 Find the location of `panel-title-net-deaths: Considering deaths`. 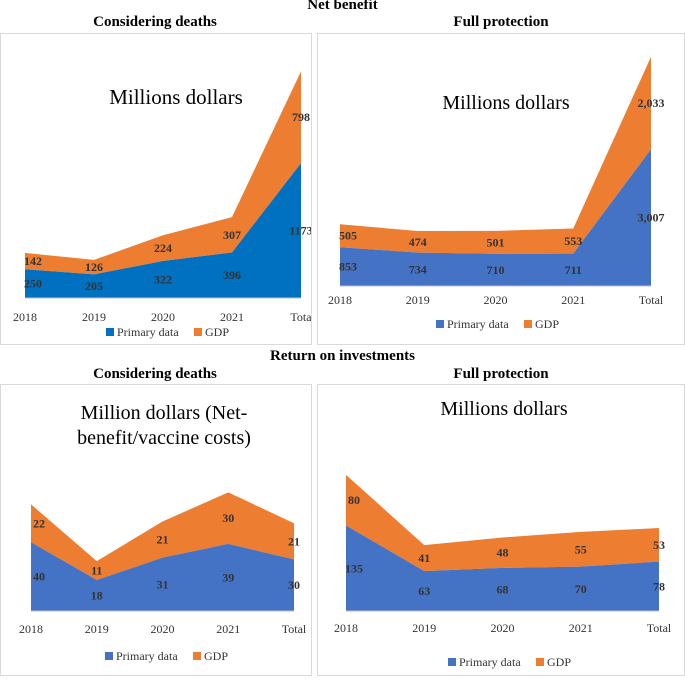

panel-title-net-deaths: Considering deaths is located at coordinates (155, 22).